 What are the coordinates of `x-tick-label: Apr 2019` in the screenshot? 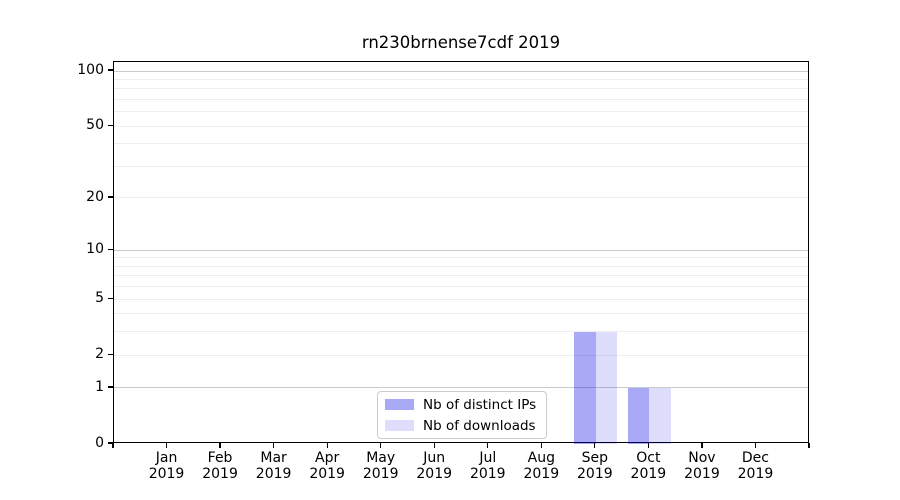 It's located at (327, 466).